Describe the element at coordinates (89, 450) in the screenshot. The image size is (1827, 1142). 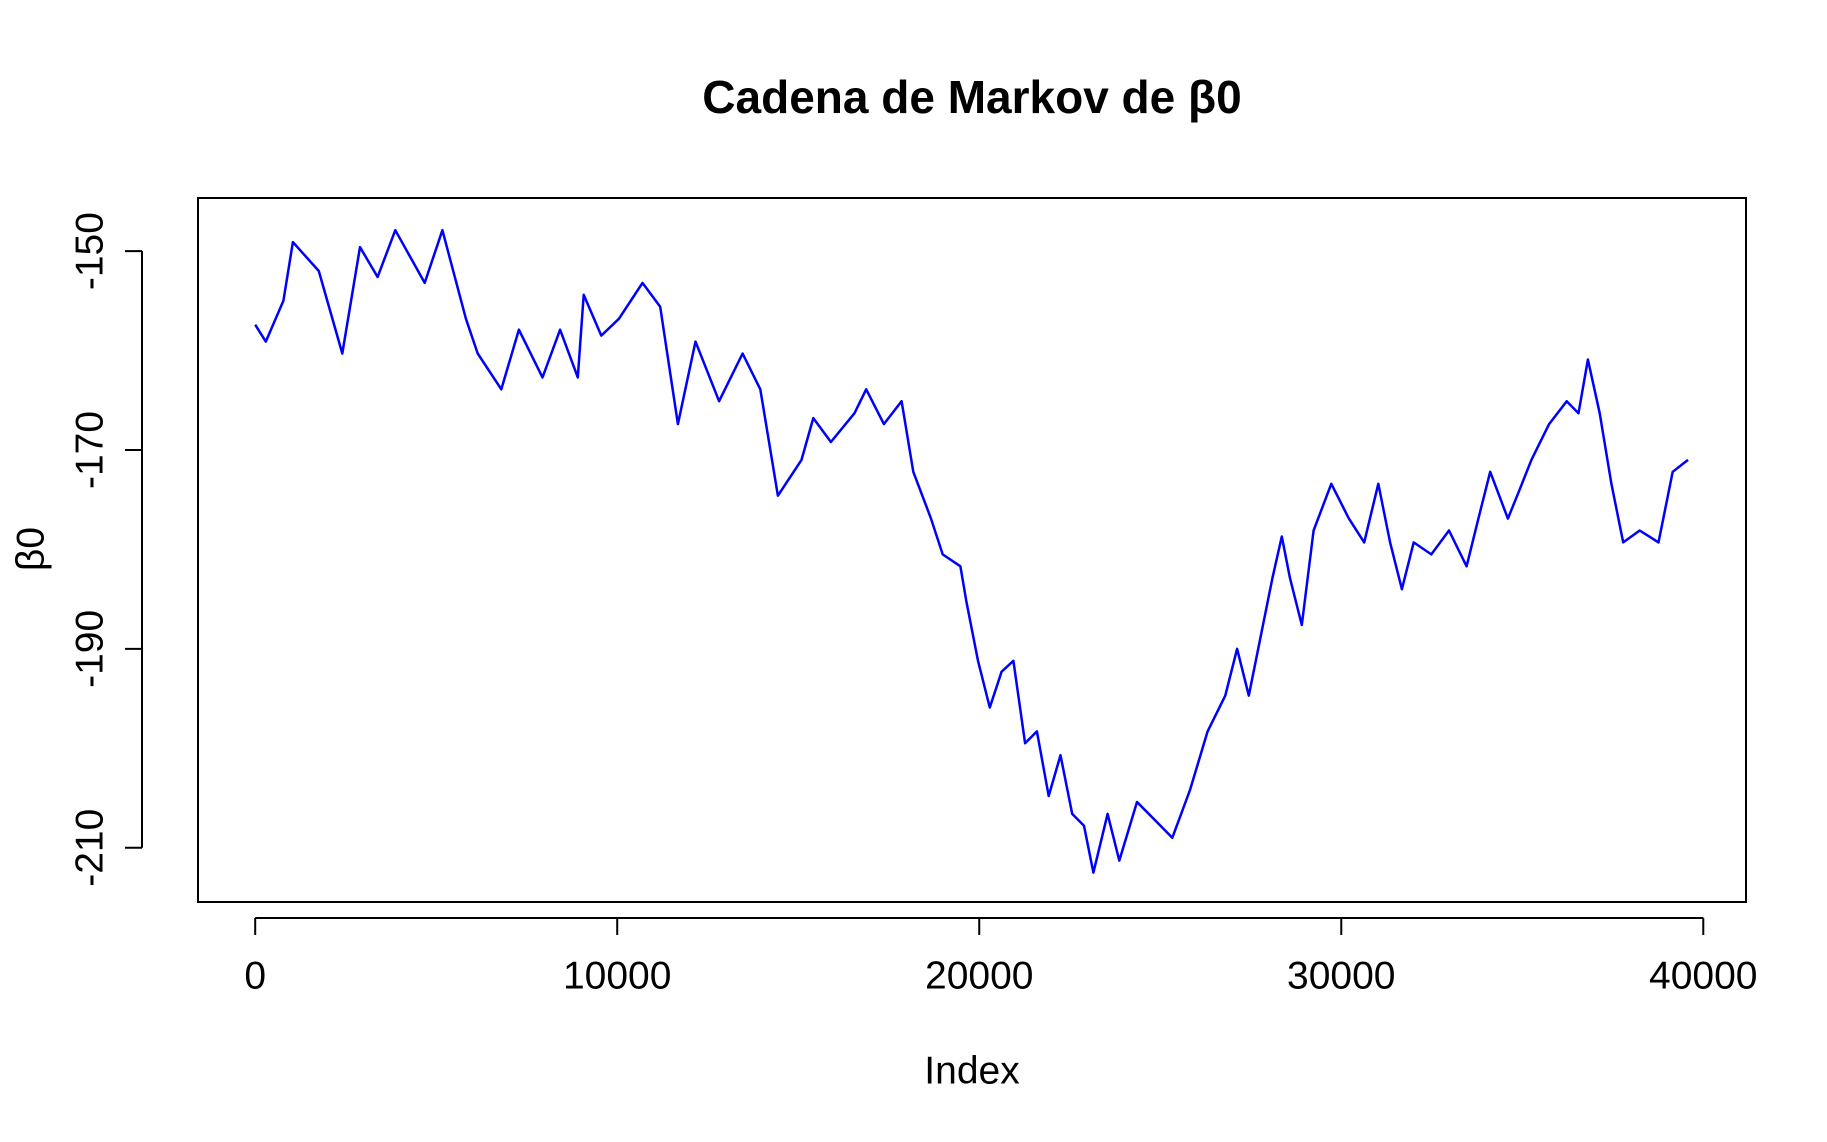
I see `y-tick-label: -170` at that location.